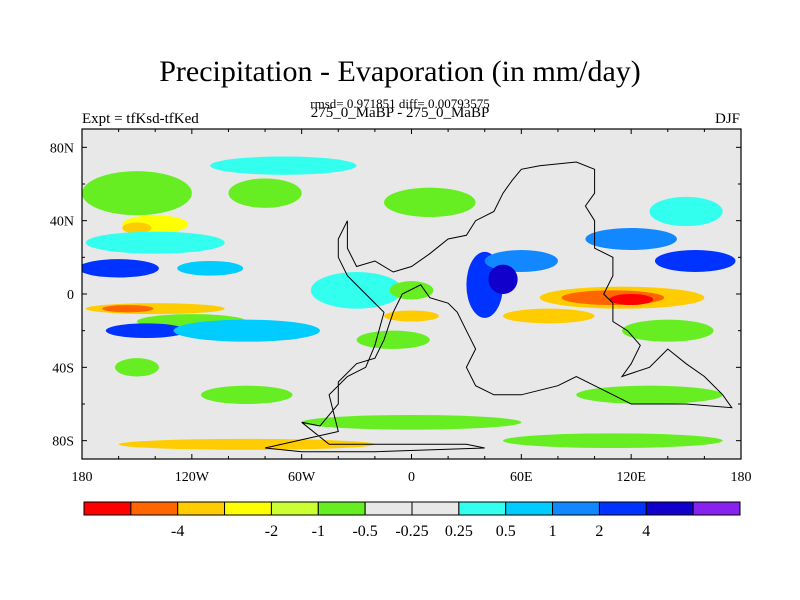  Describe the element at coordinates (506, 531) in the screenshot. I see `colorbar-label-6: 0.5` at that location.